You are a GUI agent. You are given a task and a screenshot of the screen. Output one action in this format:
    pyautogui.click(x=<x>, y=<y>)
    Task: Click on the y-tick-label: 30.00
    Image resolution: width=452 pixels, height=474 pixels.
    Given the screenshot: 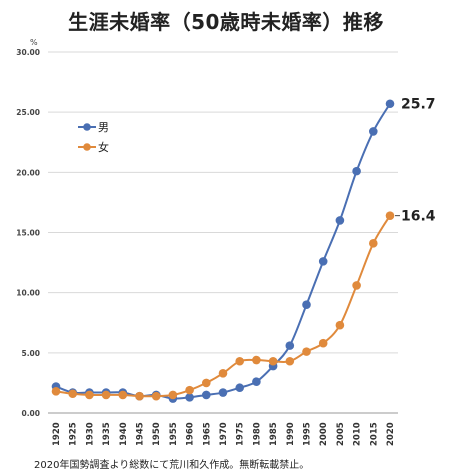 What is the action you would take?
    pyautogui.click(x=28, y=52)
    